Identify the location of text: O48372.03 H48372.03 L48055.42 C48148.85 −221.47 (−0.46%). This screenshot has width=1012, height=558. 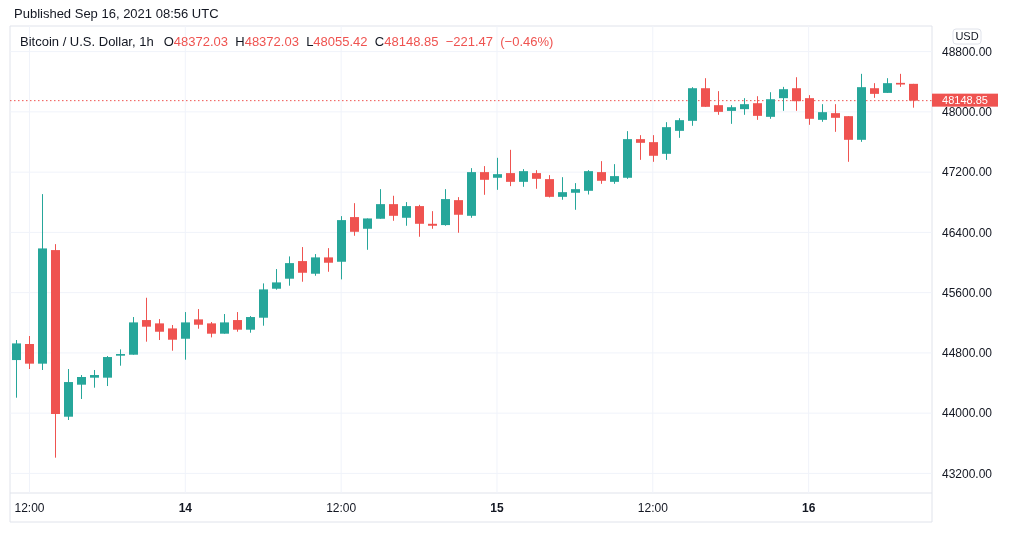
(358, 41).